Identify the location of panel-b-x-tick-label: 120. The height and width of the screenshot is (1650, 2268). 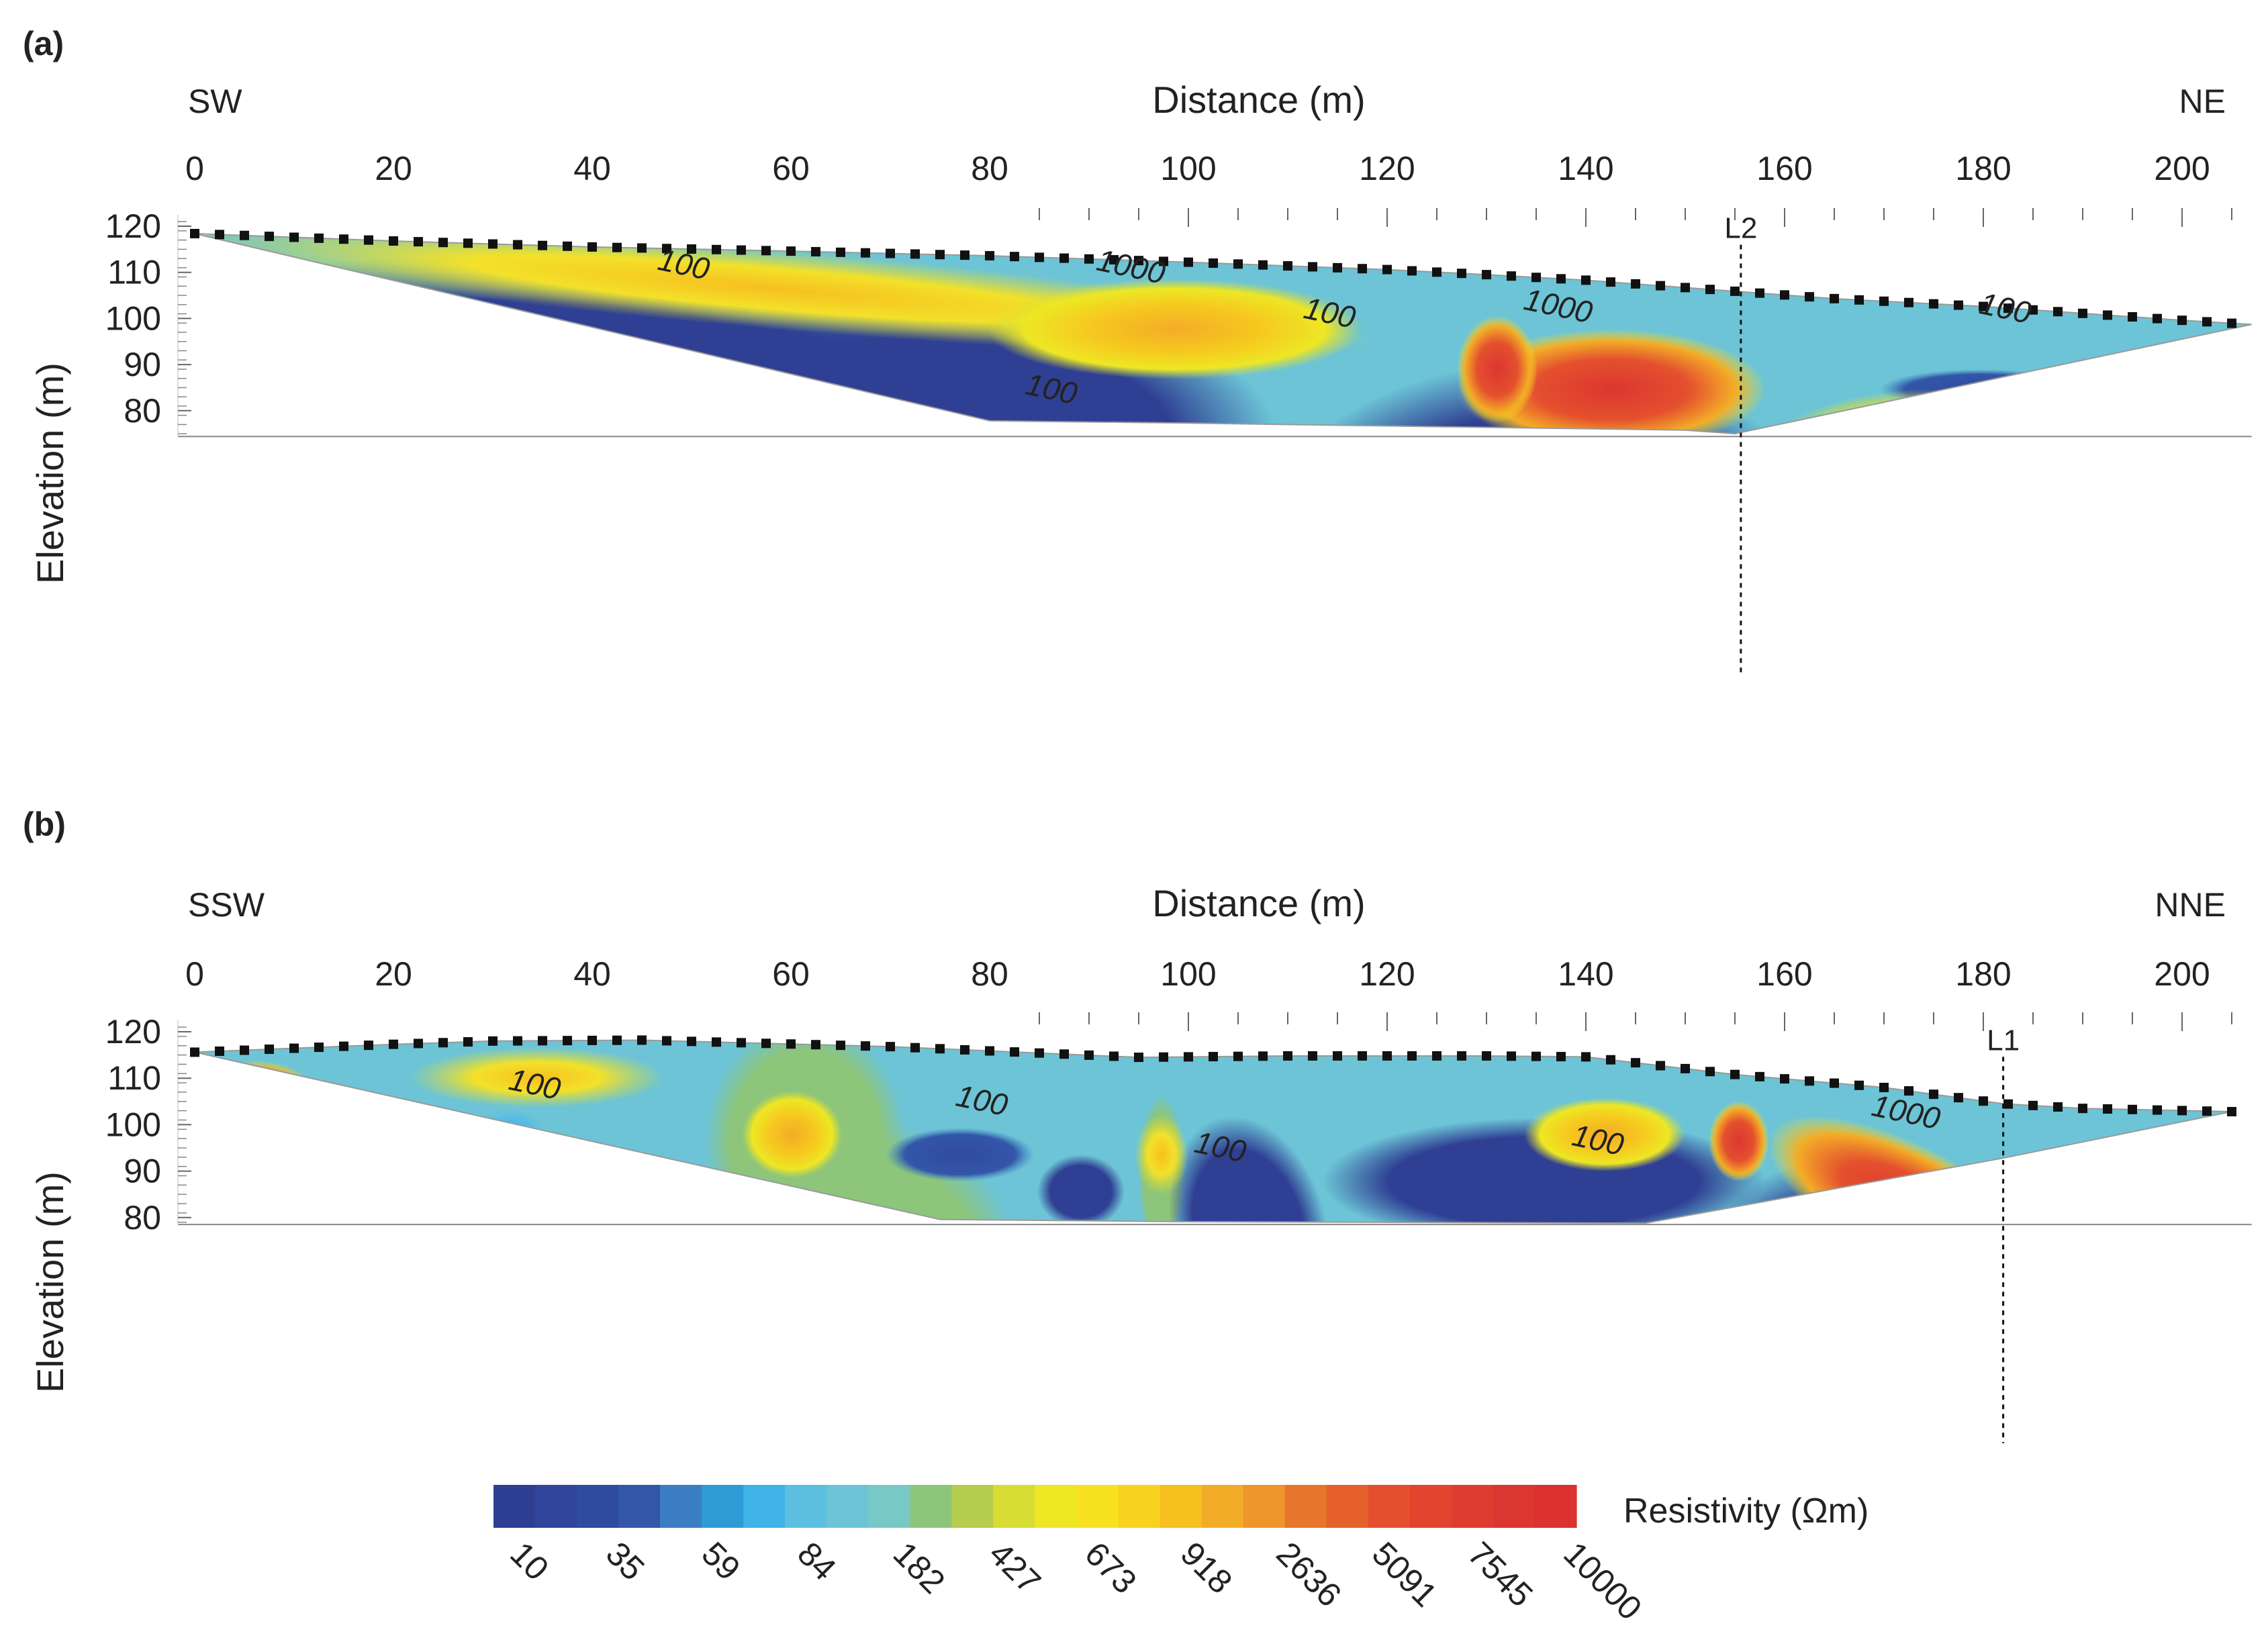
(1387, 974).